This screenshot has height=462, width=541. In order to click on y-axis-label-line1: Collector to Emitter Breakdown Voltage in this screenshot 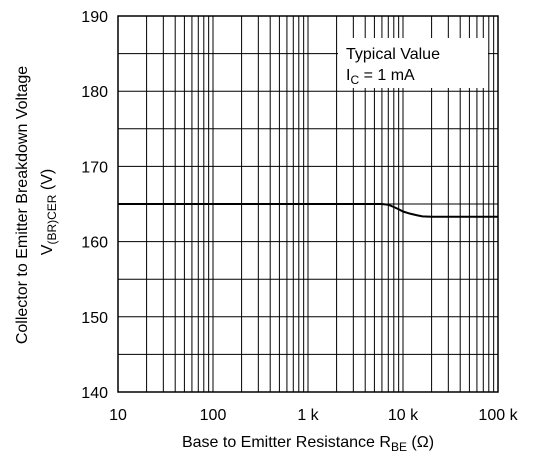, I will do `click(22, 205)`.